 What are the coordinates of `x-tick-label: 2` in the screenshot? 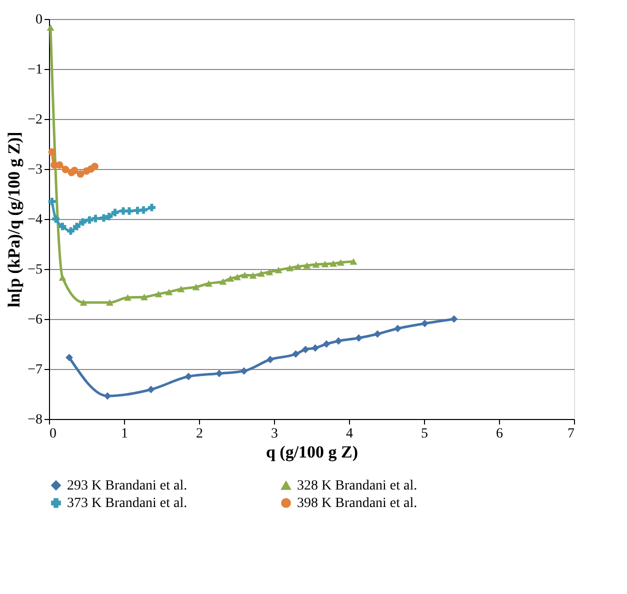 It's located at (199, 434).